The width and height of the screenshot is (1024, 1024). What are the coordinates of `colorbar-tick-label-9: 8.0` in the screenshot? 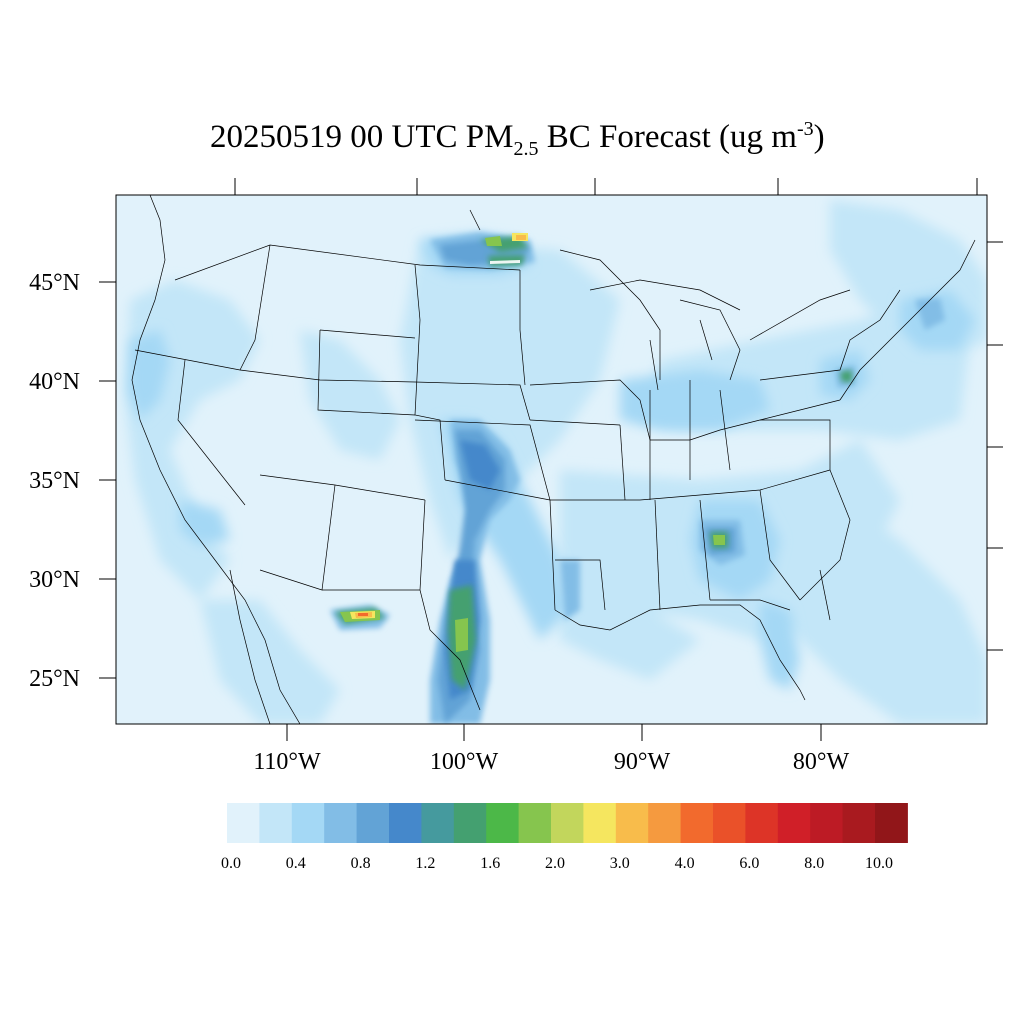 It's located at (814, 863).